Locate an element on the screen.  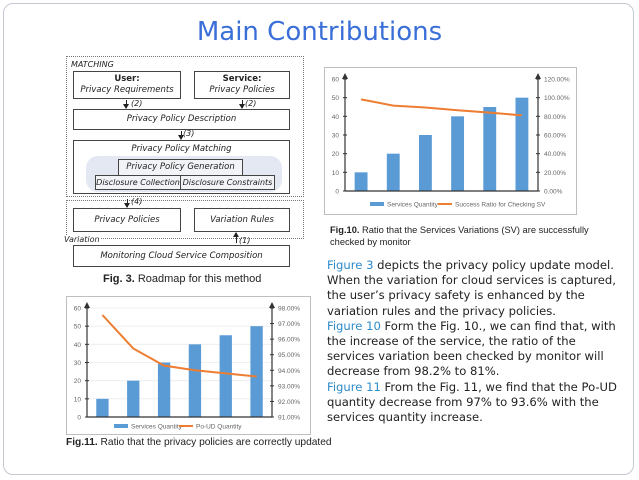
disclosure-constraints-label: Disclosure Constraints is located at coordinates (227, 182).